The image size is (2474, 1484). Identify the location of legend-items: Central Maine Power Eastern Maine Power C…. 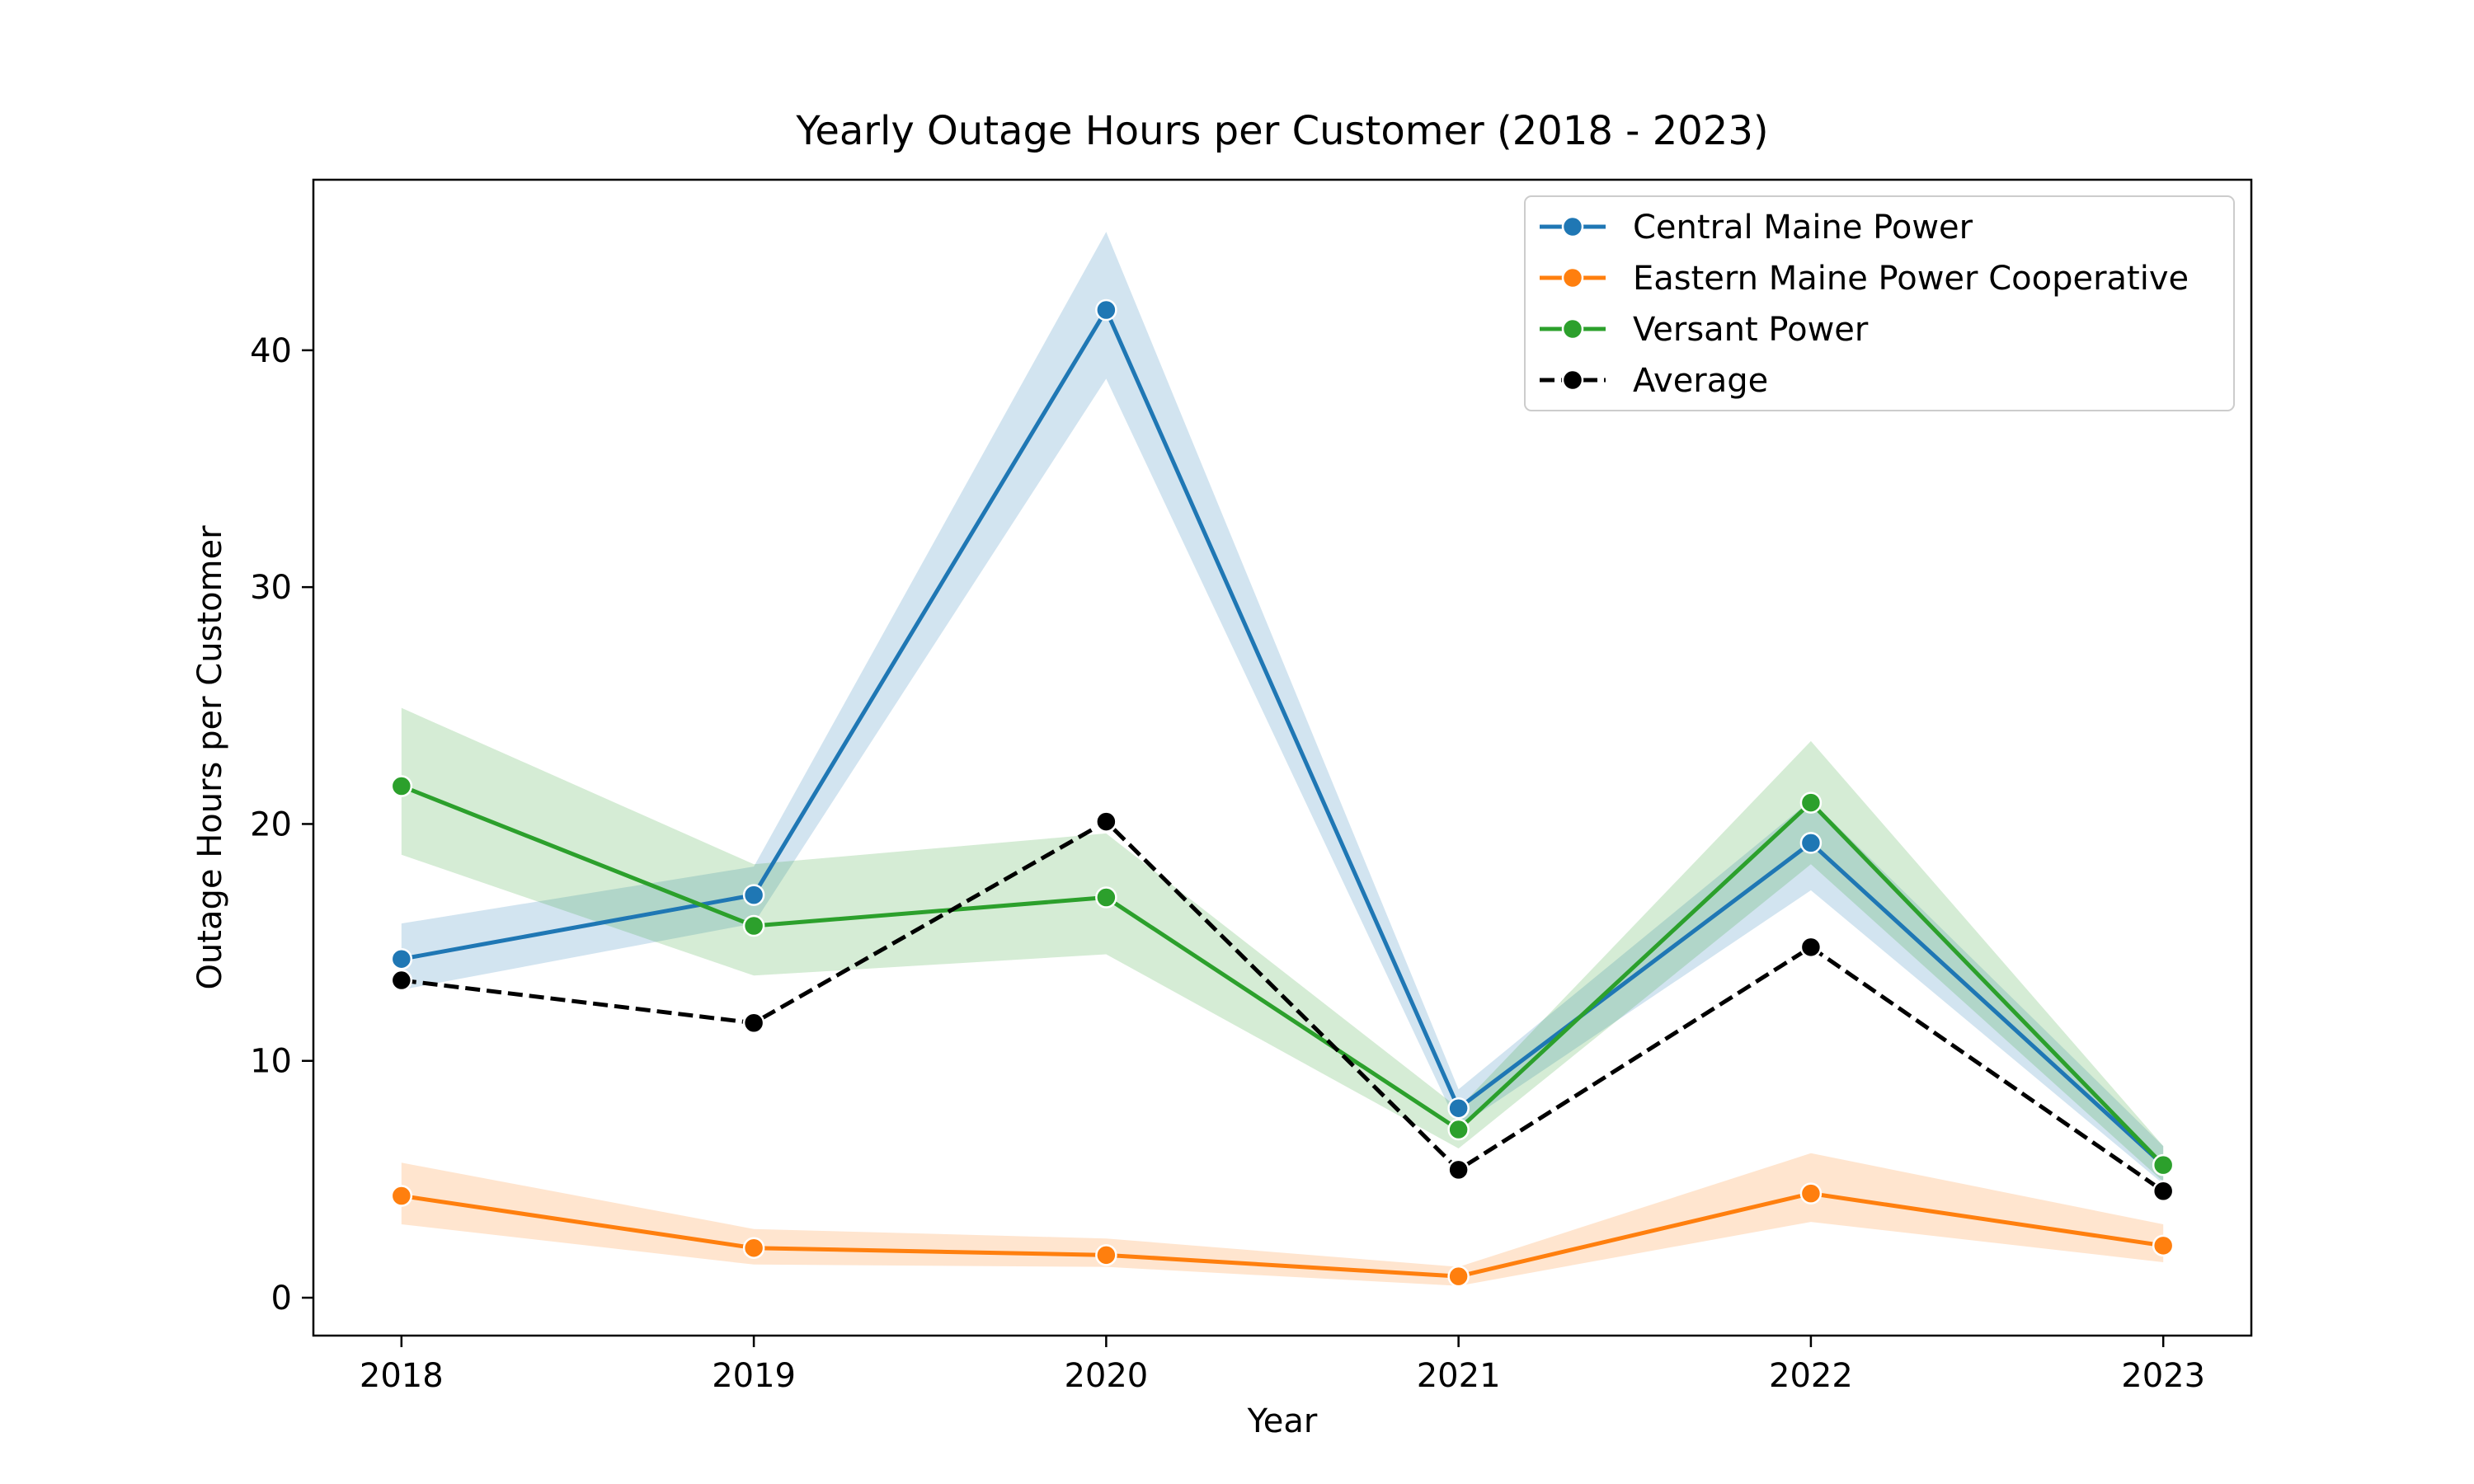
(1864, 304).